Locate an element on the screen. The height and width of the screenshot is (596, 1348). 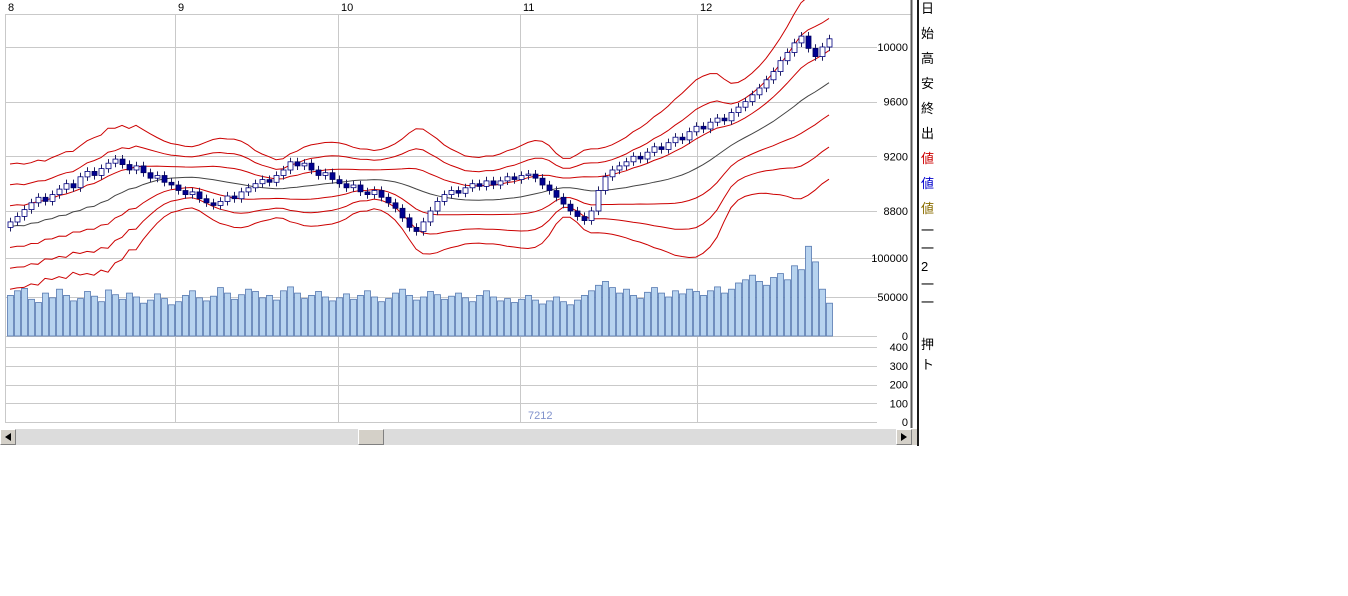
scroll-right-button is located at coordinates (904, 437).